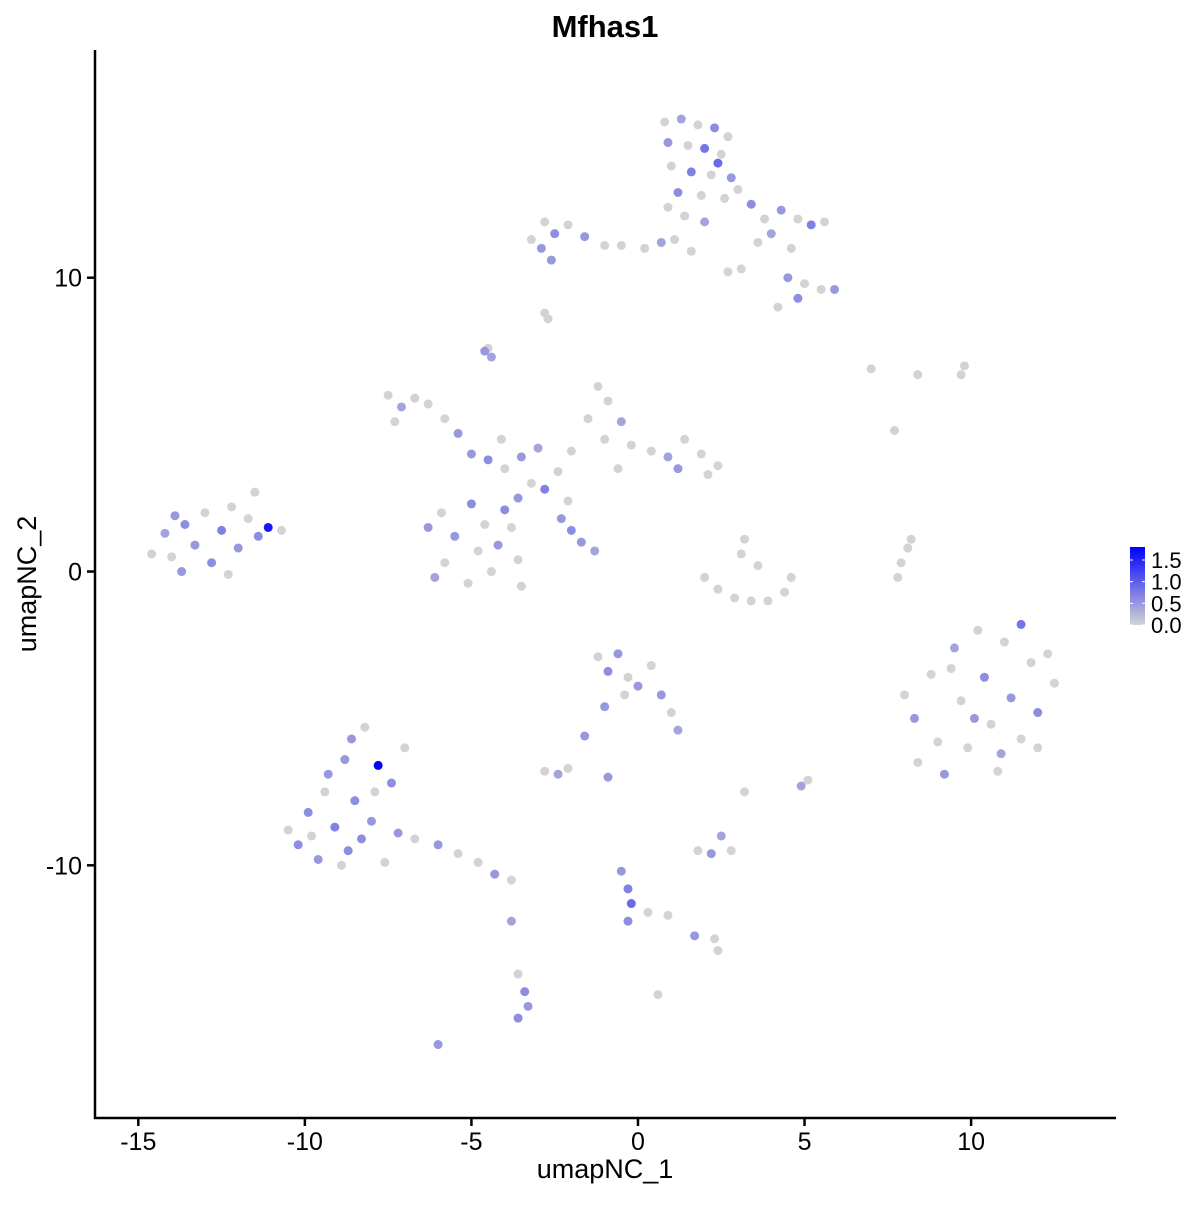  Describe the element at coordinates (75, 573) in the screenshot. I see `y-tick-label: 0` at that location.